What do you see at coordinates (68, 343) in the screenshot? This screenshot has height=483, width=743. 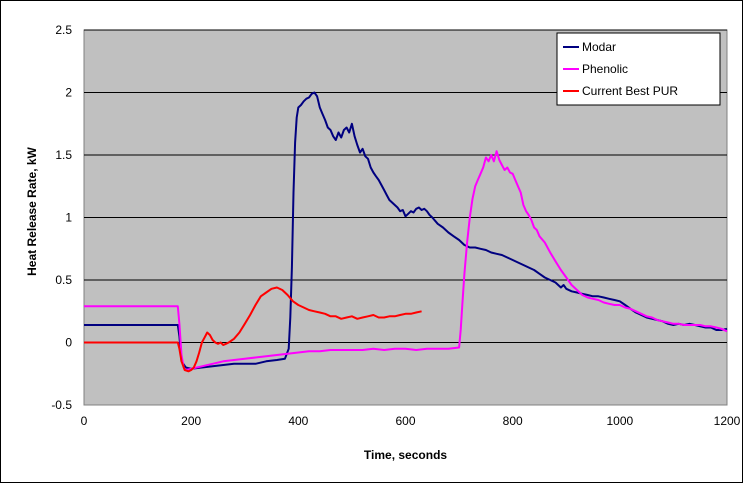 I see `y-tick-label: 0` at bounding box center [68, 343].